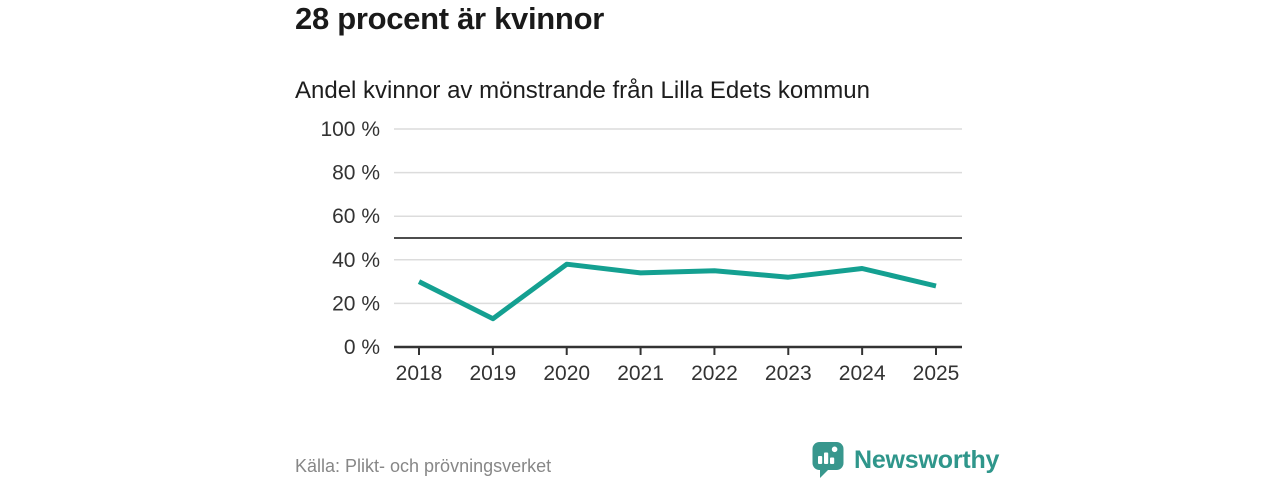 This screenshot has height=480, width=1280. Describe the element at coordinates (449, 18) in the screenshot. I see `chart-headline: 28 procent är kvinnor` at that location.